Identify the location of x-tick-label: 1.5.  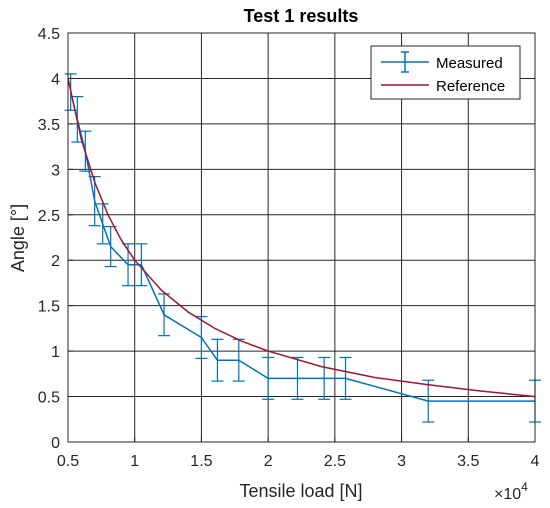
(201, 461).